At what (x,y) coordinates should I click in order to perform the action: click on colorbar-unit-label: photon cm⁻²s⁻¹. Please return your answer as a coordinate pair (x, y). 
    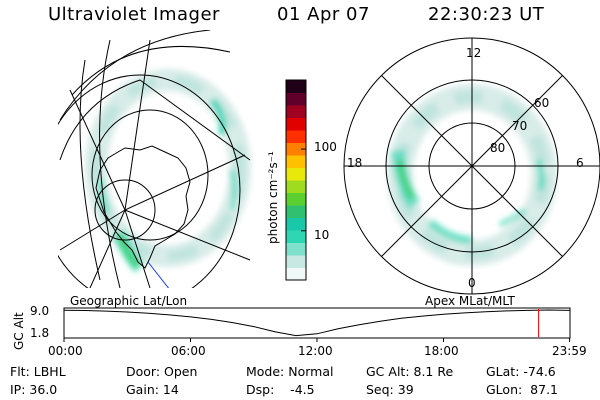
    Looking at the image, I should click on (273, 197).